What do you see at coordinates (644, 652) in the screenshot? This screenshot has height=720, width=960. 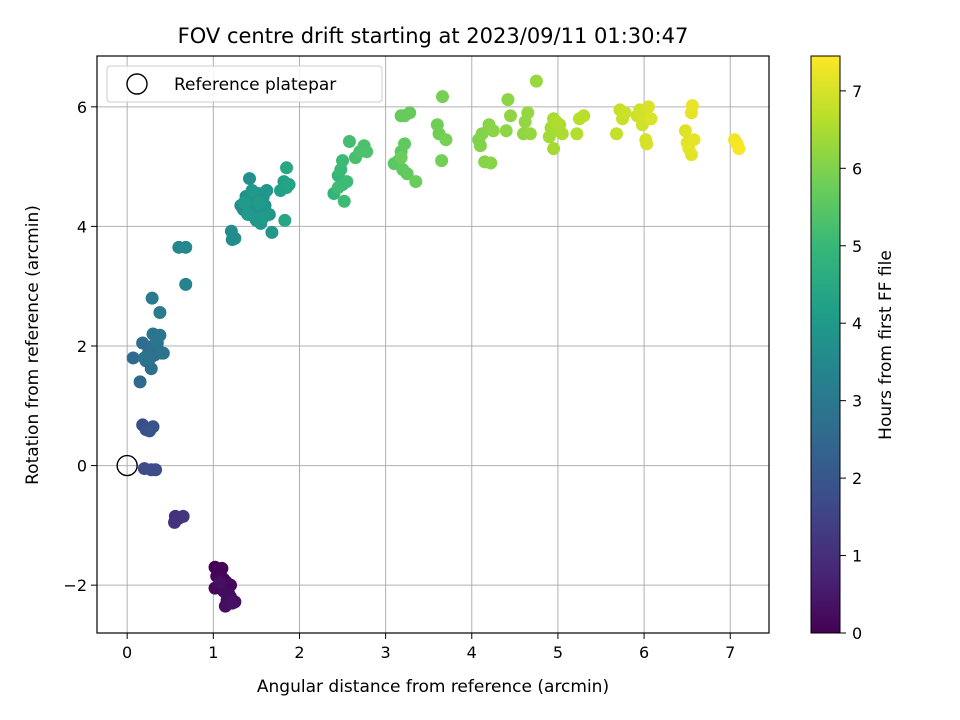 I see `x-tick-label: 6` at bounding box center [644, 652].